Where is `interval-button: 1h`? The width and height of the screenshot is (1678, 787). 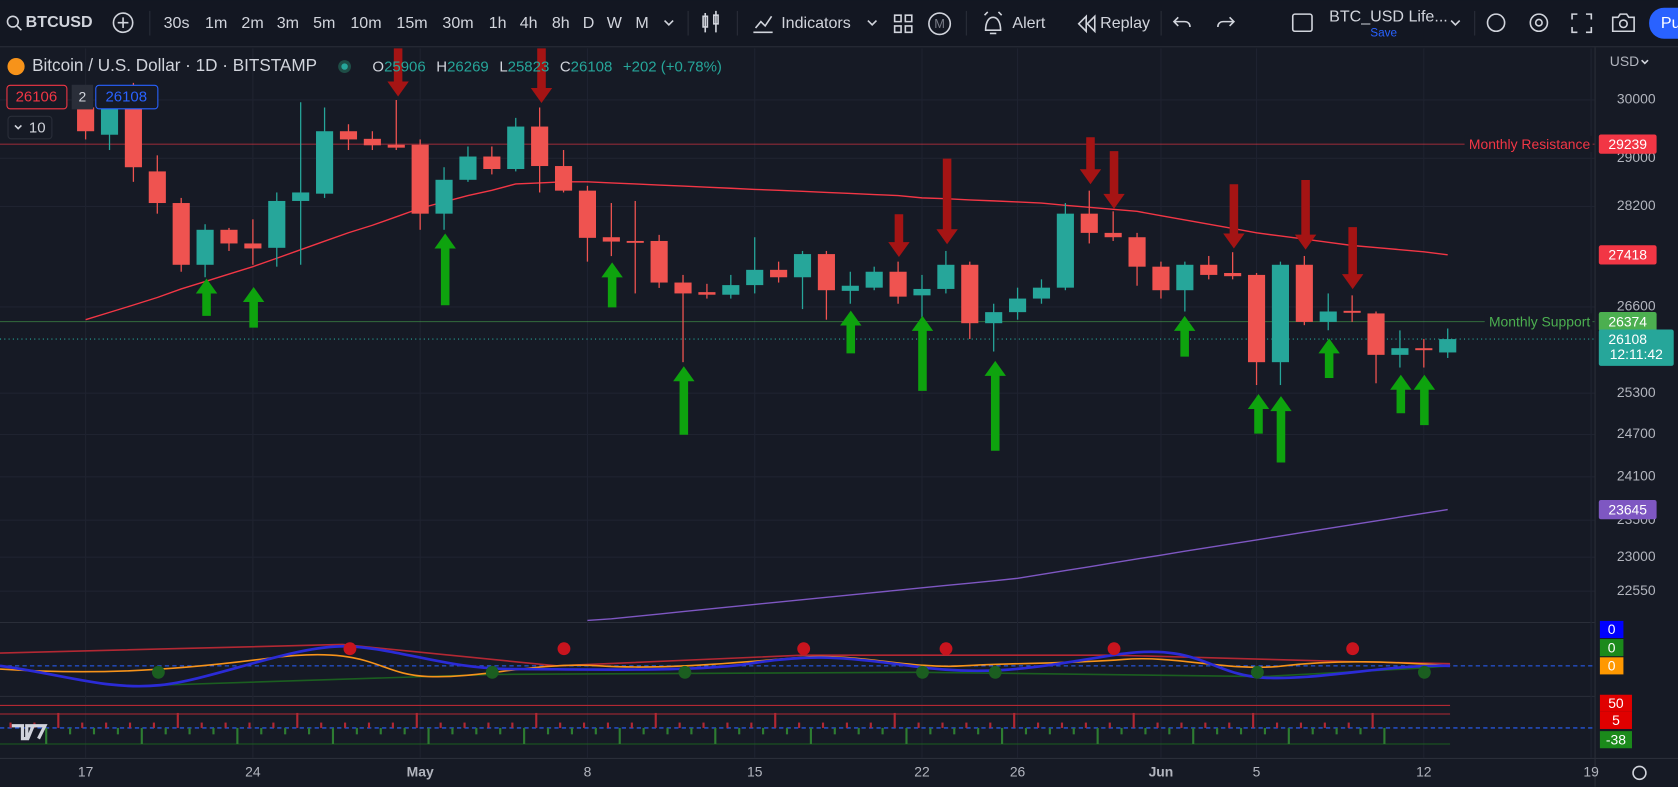 interval-button: 1h is located at coordinates (498, 23).